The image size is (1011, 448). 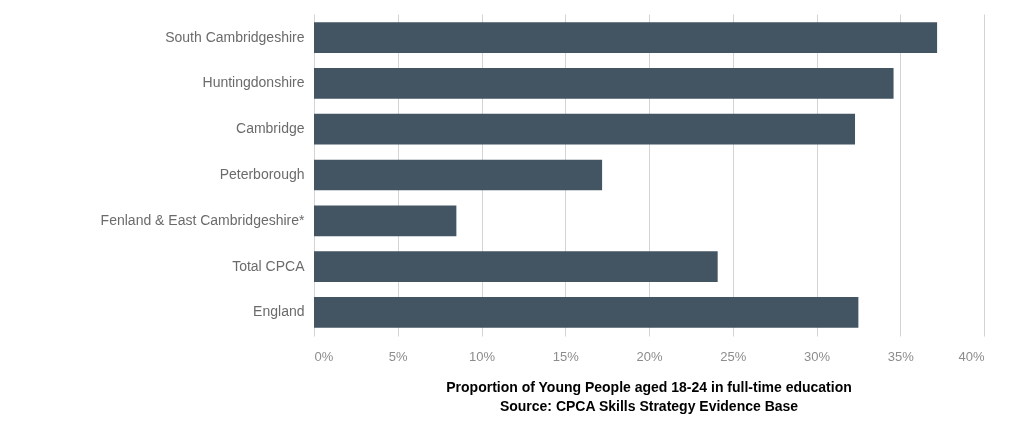 What do you see at coordinates (269, 265) in the screenshot?
I see `y-tick-label: Total CPCA` at bounding box center [269, 265].